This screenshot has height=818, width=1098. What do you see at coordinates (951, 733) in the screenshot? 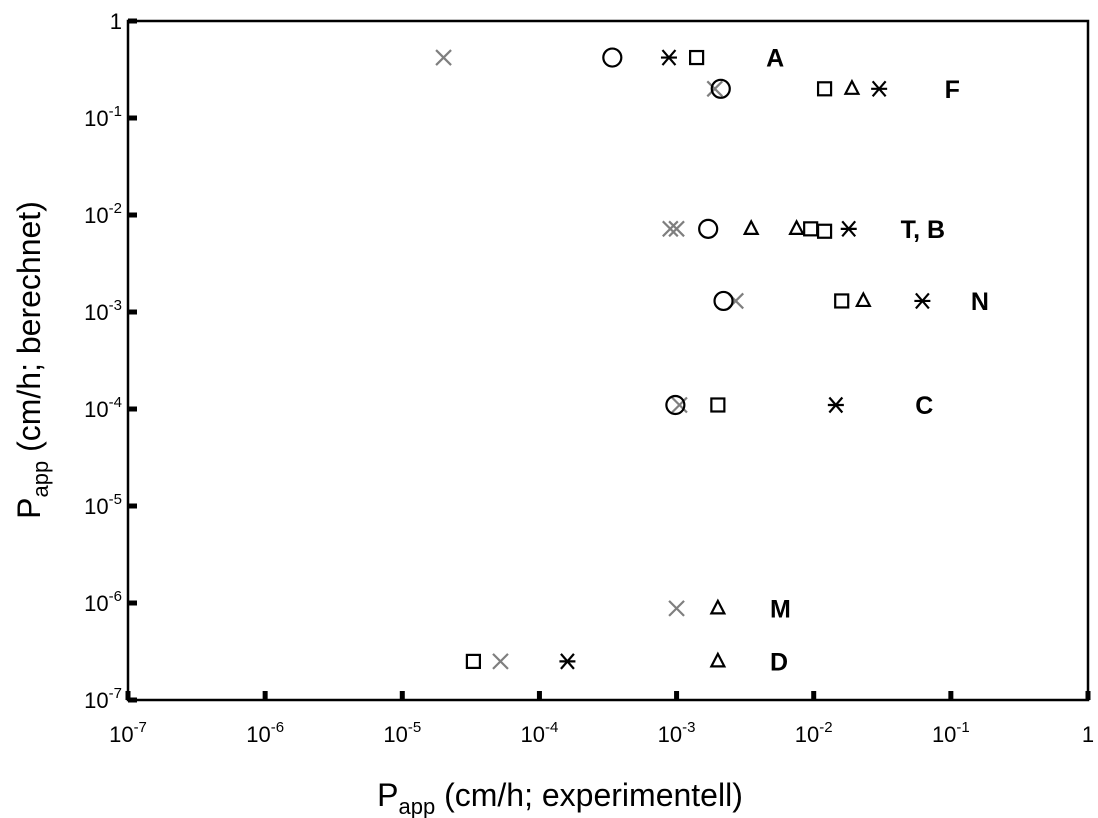
I see `x-tick-label: 10⁻¹` at bounding box center [951, 733].